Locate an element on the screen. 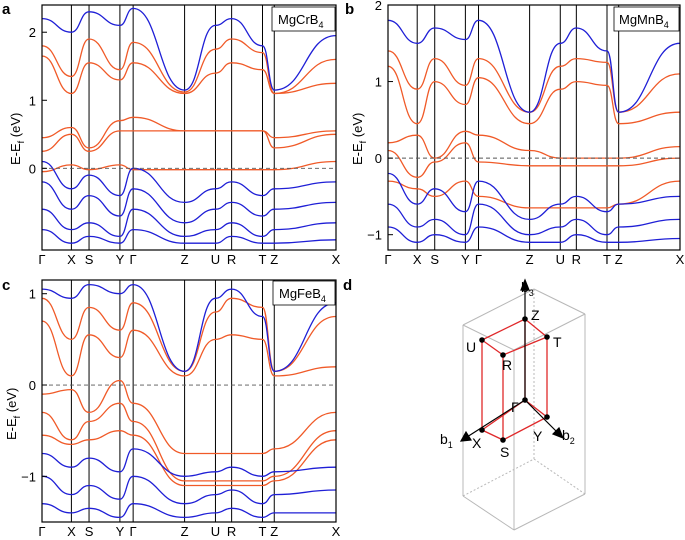 This screenshot has height=540, width=685. label-t: T is located at coordinates (557, 342).